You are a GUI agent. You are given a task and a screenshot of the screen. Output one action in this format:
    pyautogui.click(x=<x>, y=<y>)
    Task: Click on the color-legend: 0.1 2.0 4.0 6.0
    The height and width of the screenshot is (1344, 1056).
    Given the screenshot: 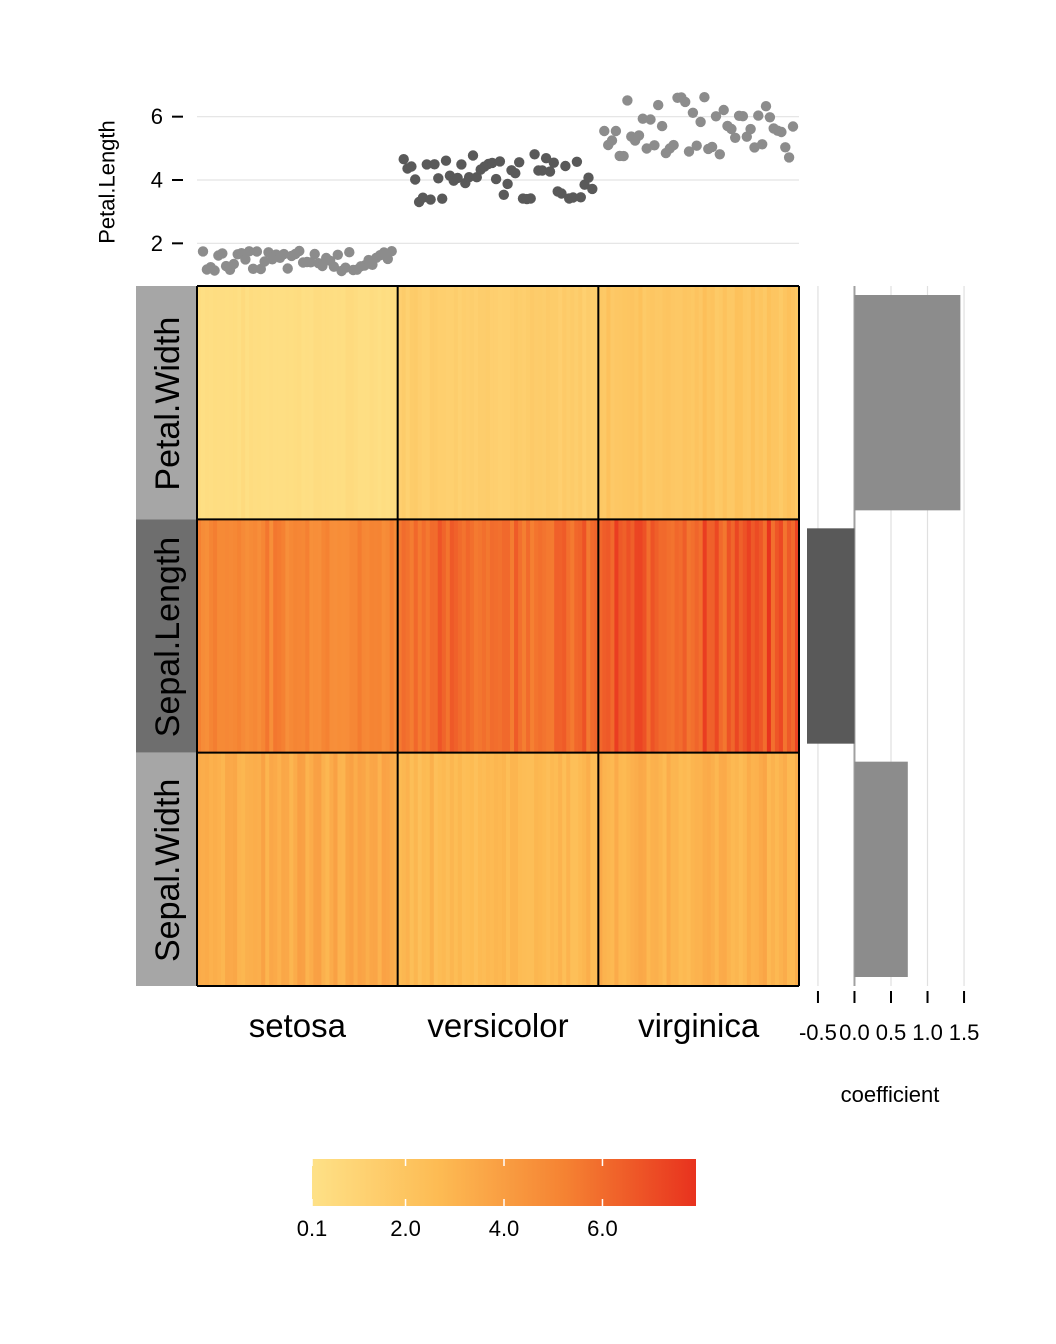 What is the action you would take?
    pyautogui.click(x=496, y=1200)
    